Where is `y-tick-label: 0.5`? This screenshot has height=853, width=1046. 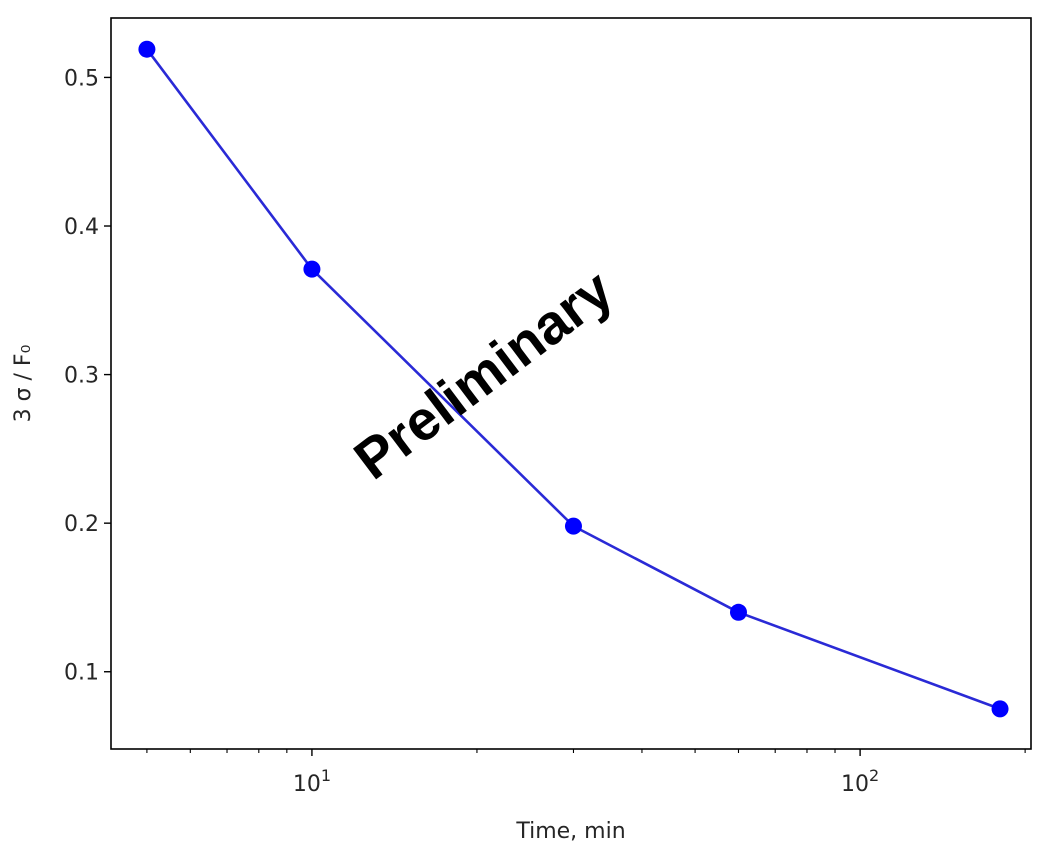
y-tick-label: 0.5 is located at coordinates (81, 78).